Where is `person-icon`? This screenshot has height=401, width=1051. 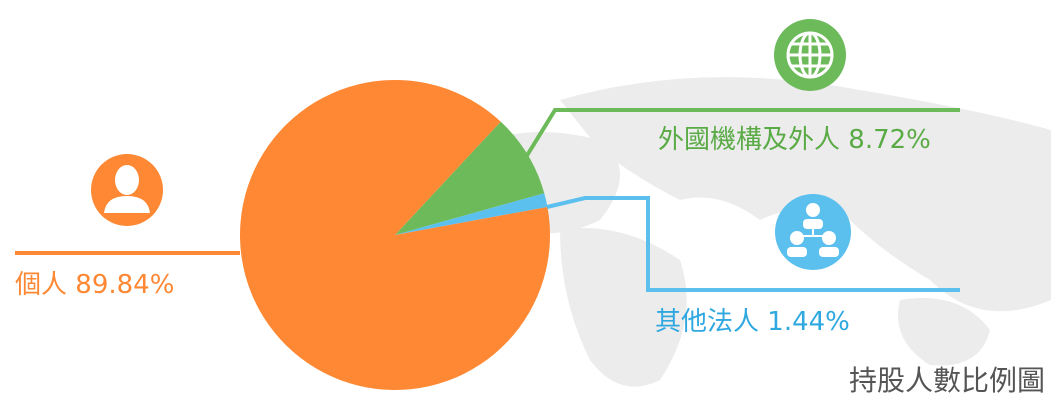 person-icon is located at coordinates (127, 190).